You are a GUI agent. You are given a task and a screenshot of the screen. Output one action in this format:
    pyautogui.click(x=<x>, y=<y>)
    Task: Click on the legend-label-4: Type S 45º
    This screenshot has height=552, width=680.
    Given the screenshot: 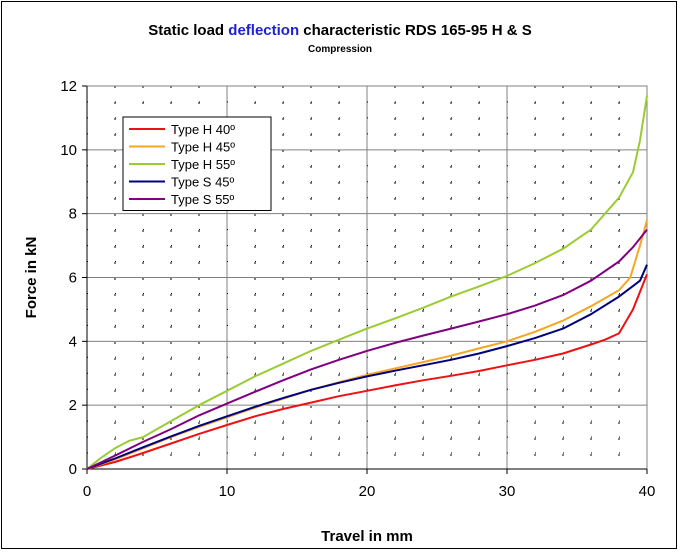 What is the action you would take?
    pyautogui.click(x=203, y=182)
    